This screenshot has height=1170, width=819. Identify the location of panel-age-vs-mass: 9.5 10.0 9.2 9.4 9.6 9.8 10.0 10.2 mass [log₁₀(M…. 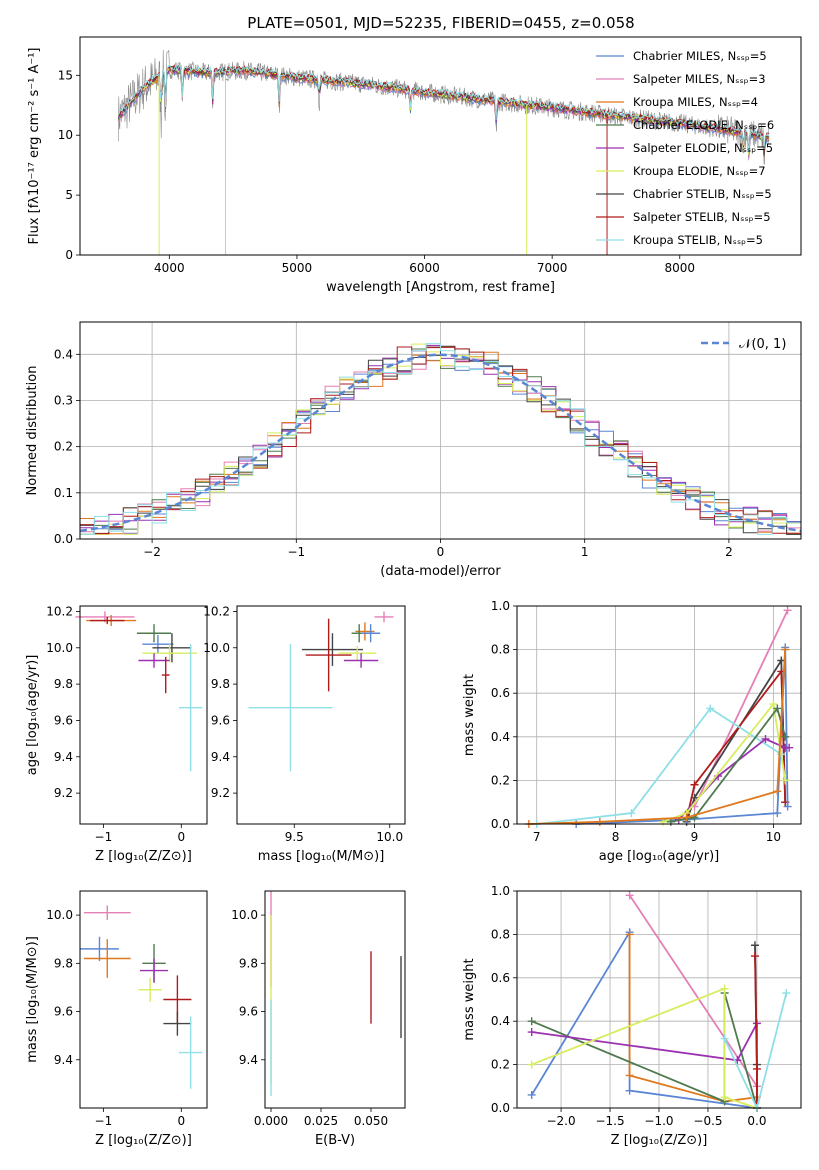
(304, 734).